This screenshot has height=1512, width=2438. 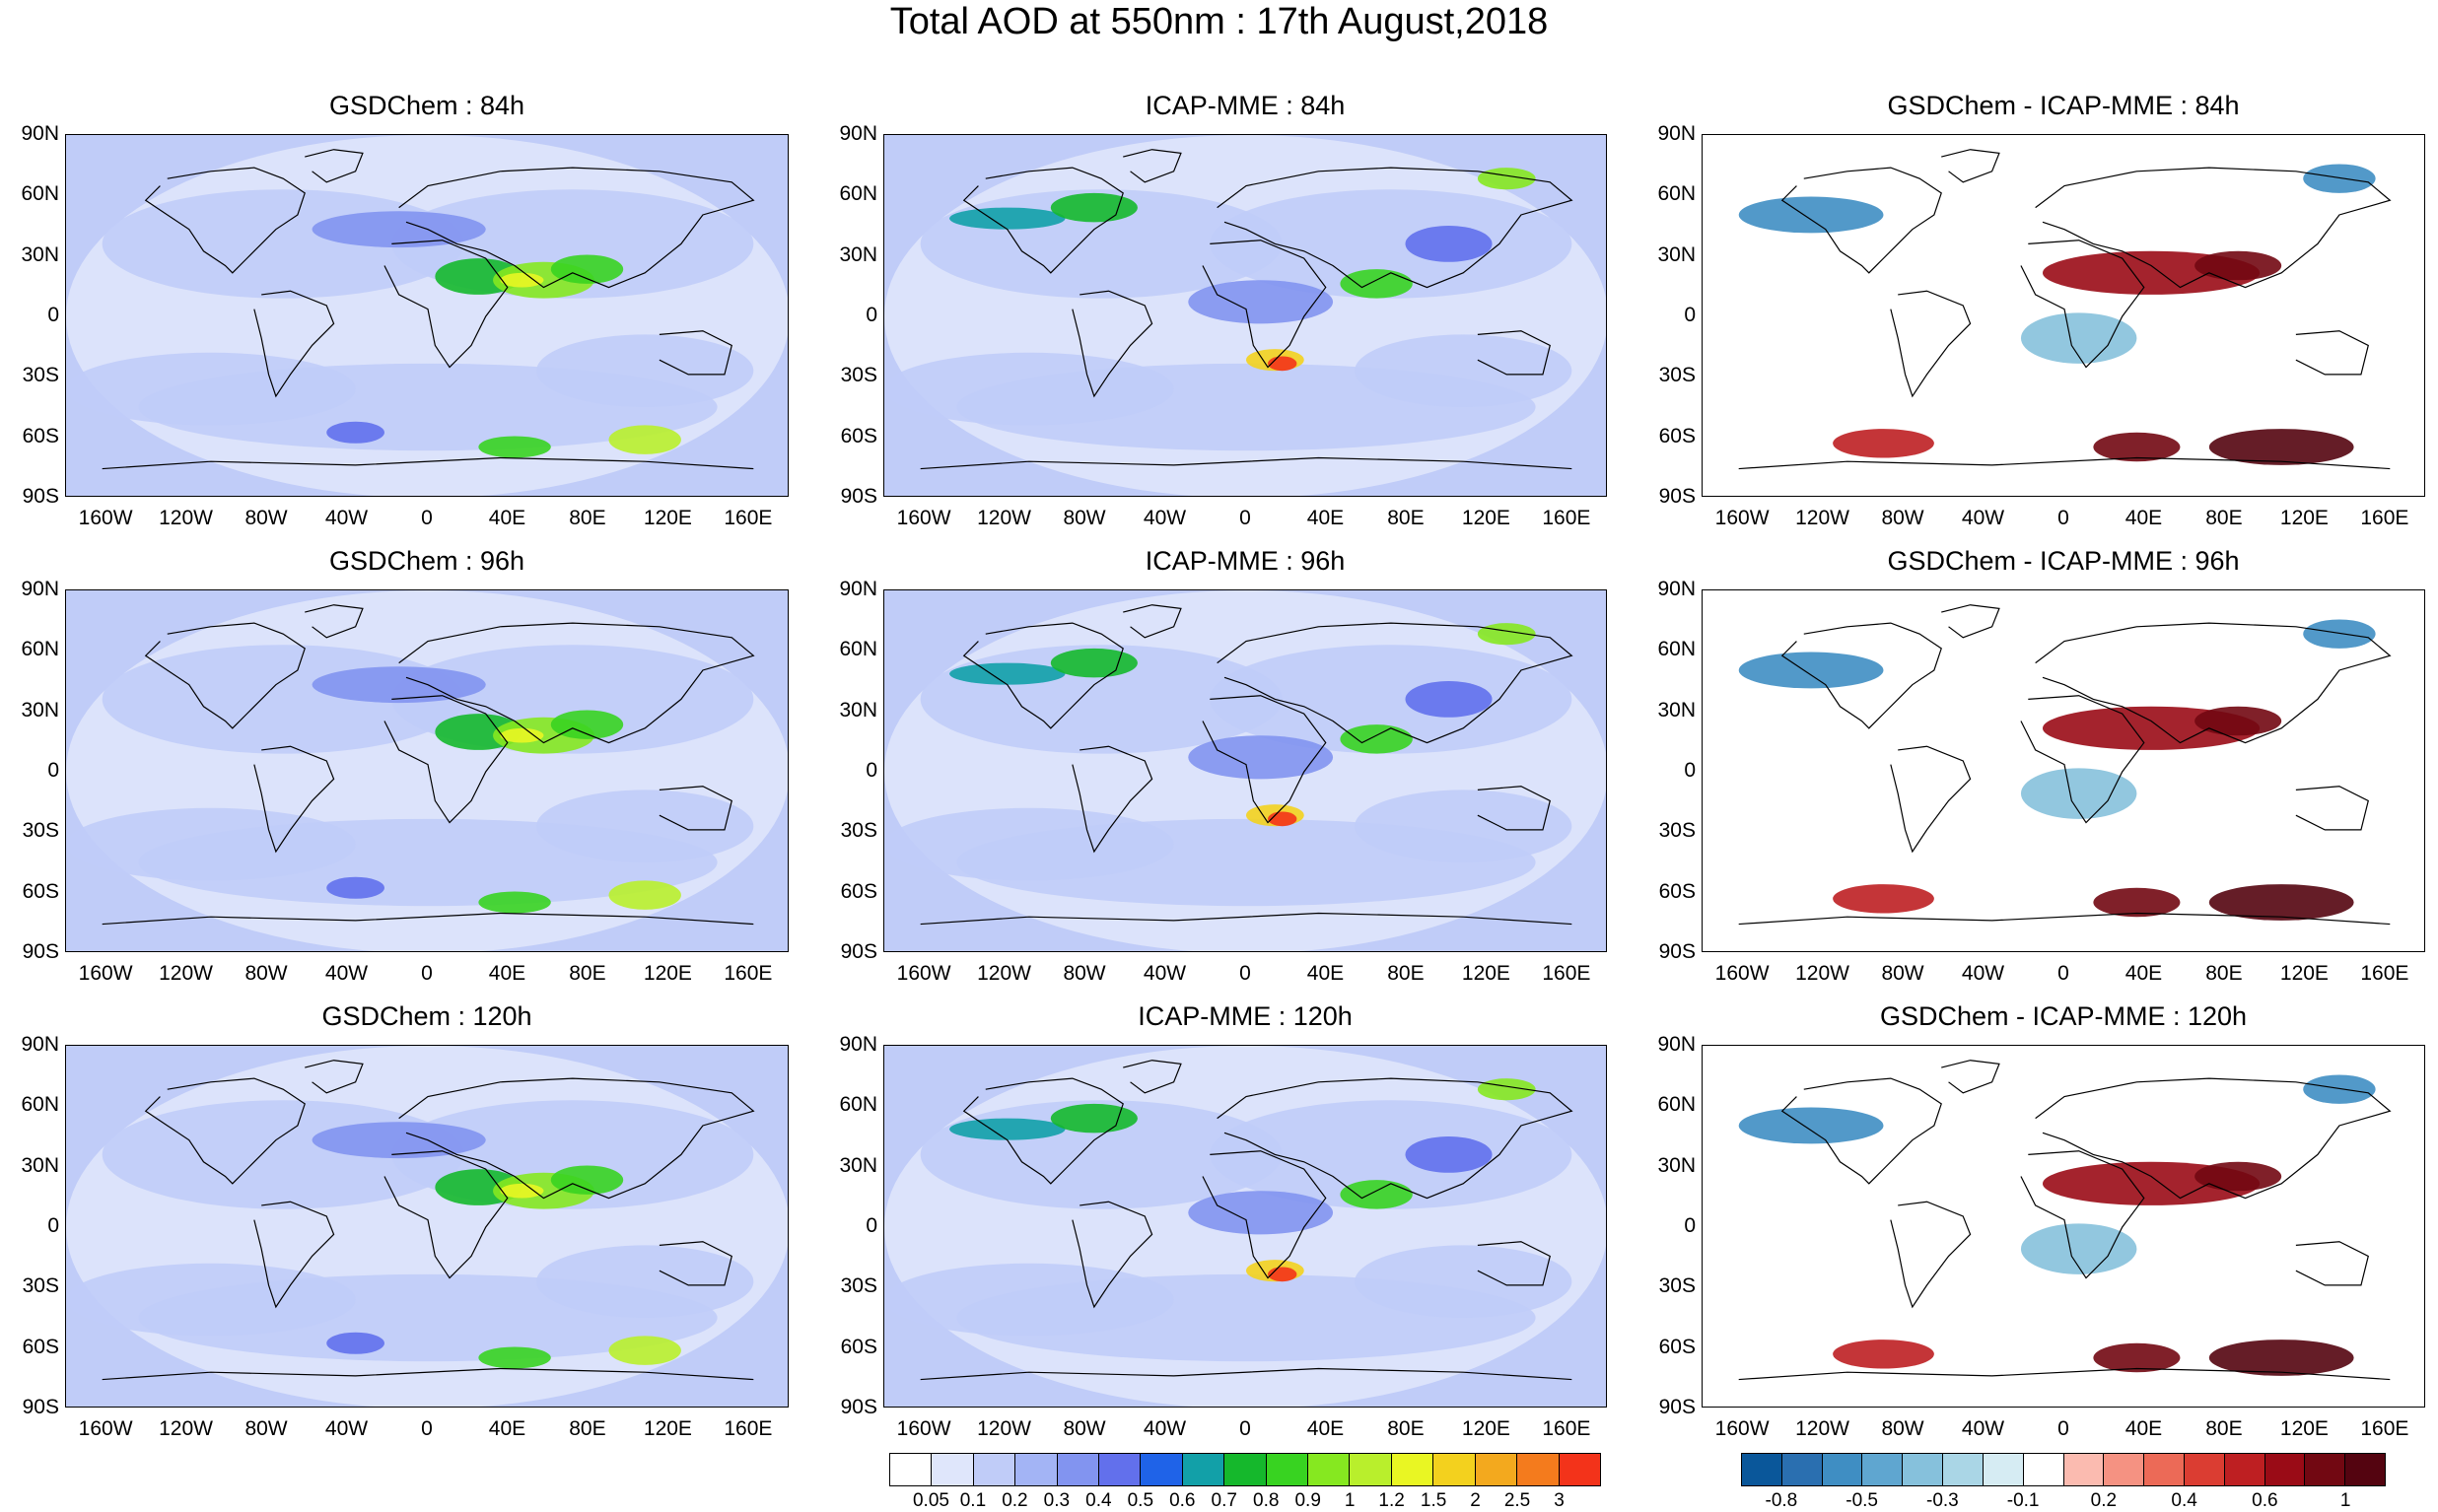 I want to click on colorbar-label: 0.2, so click(x=1015, y=1501).